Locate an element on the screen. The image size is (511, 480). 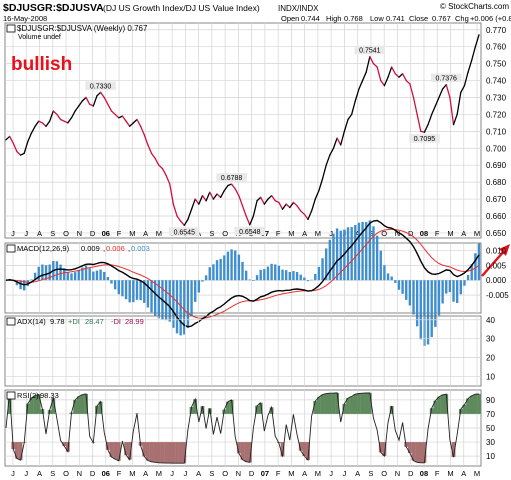
adx-panel-frame is located at coordinates (243, 351).